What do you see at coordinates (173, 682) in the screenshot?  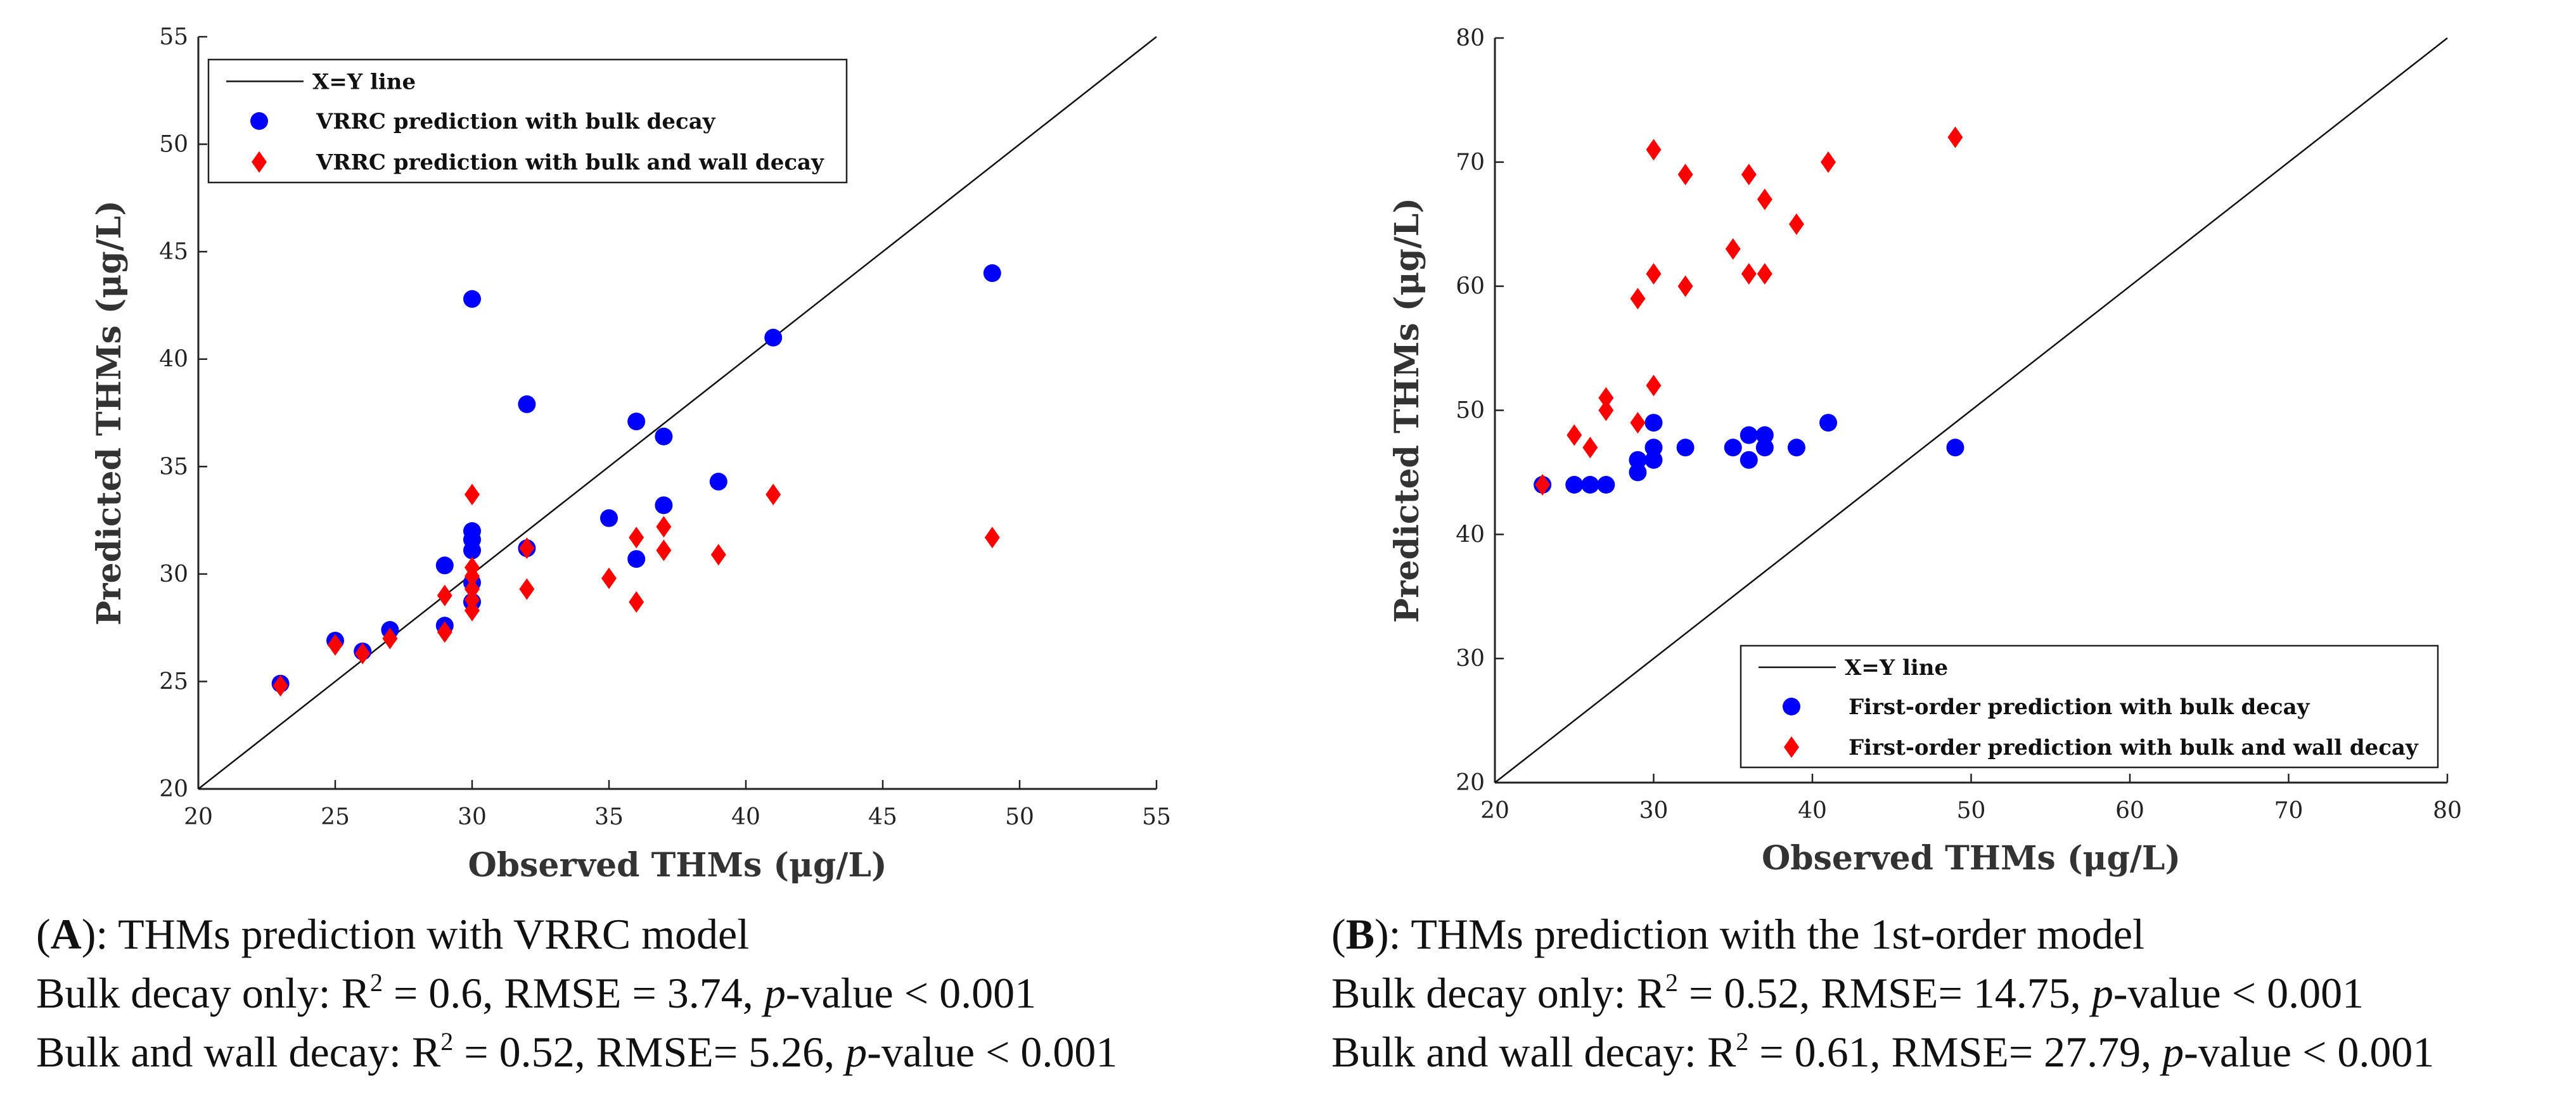 I see `y-tick-label: 25` at bounding box center [173, 682].